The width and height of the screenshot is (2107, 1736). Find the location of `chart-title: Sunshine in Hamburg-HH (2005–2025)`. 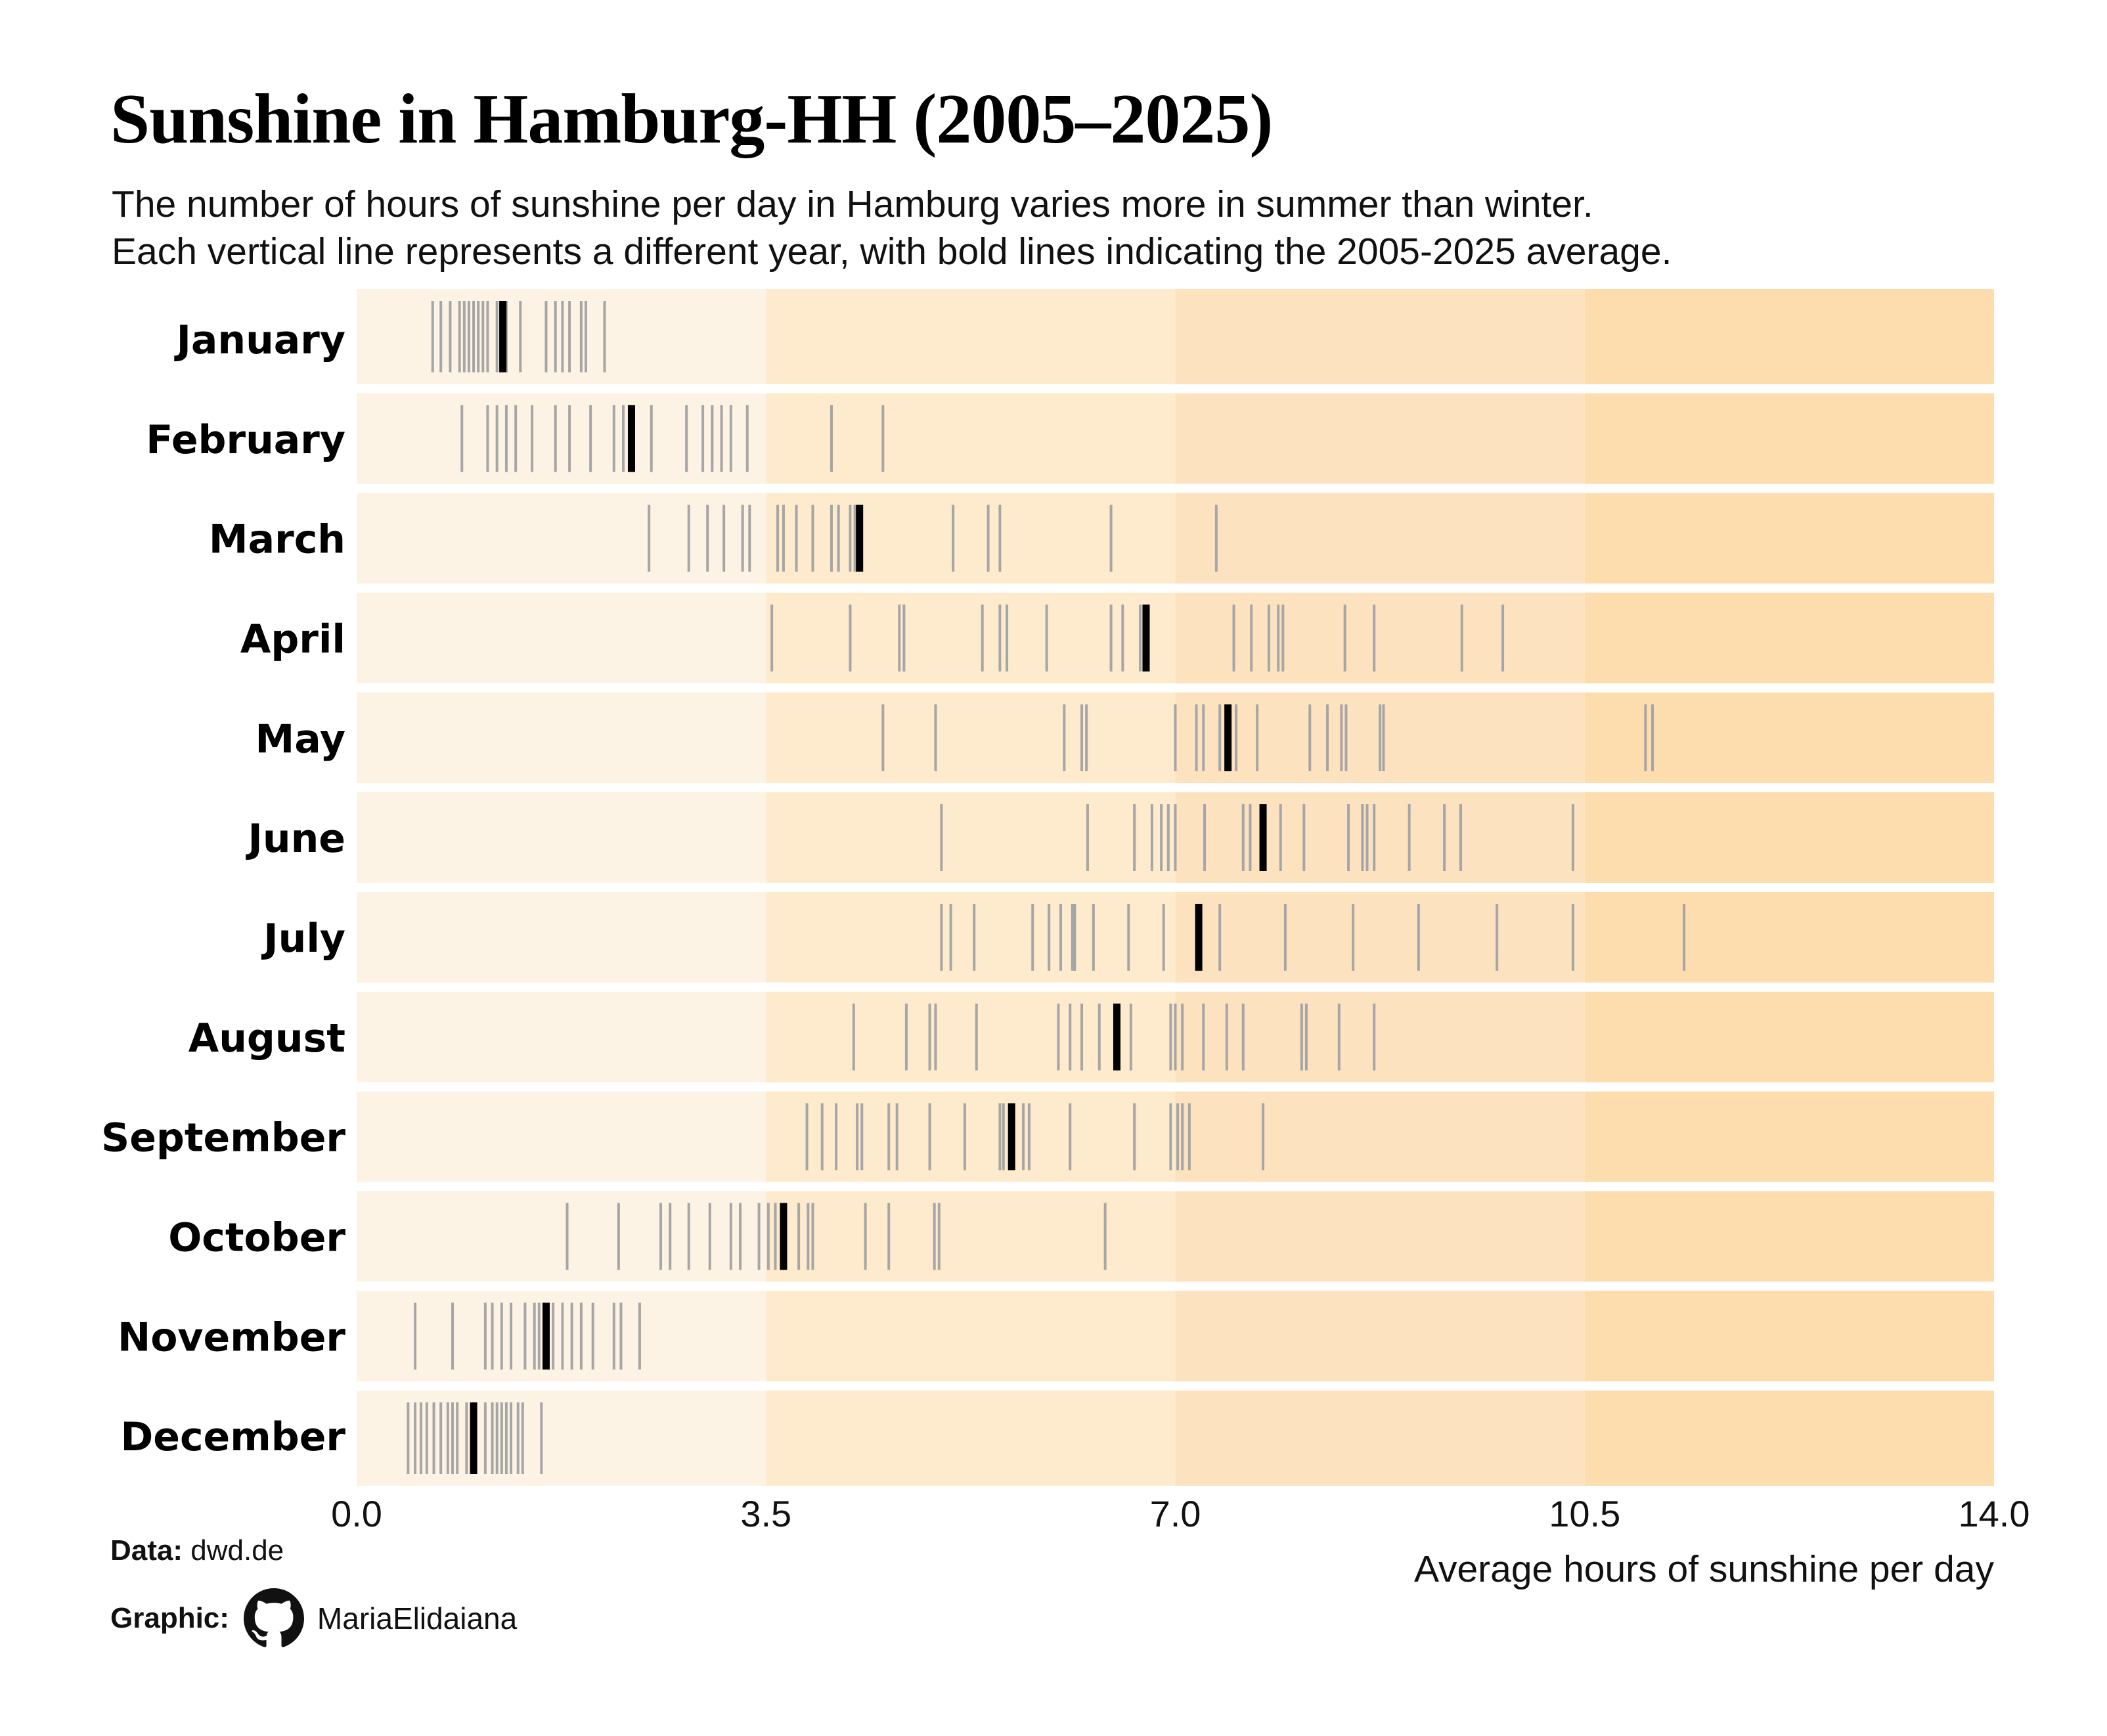

chart-title: Sunshine in Hamburg-HH (2005–2025) is located at coordinates (691, 119).